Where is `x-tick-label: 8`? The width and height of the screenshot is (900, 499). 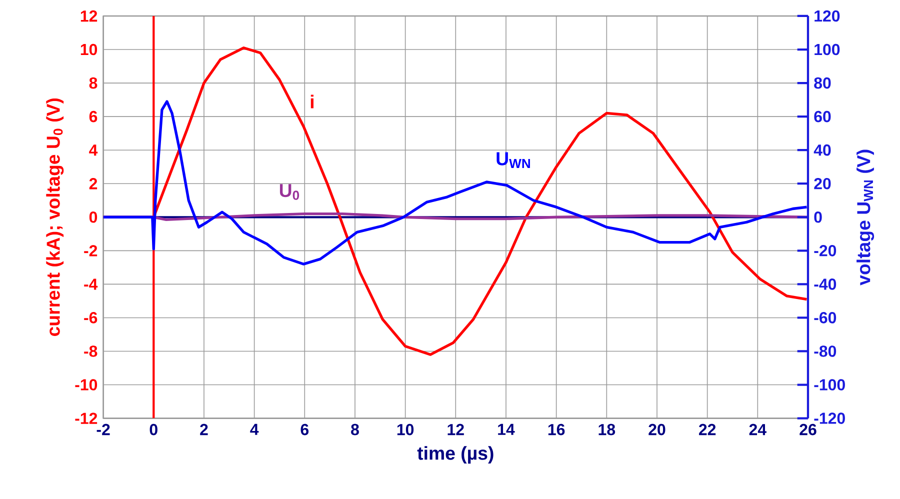
x-tick-label: 8 is located at coordinates (355, 430).